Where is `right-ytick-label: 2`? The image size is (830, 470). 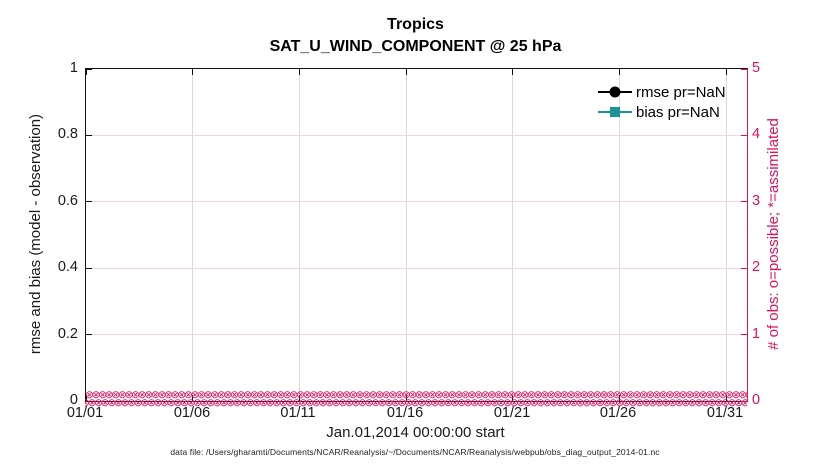
right-ytick-label: 2 is located at coordinates (756, 267).